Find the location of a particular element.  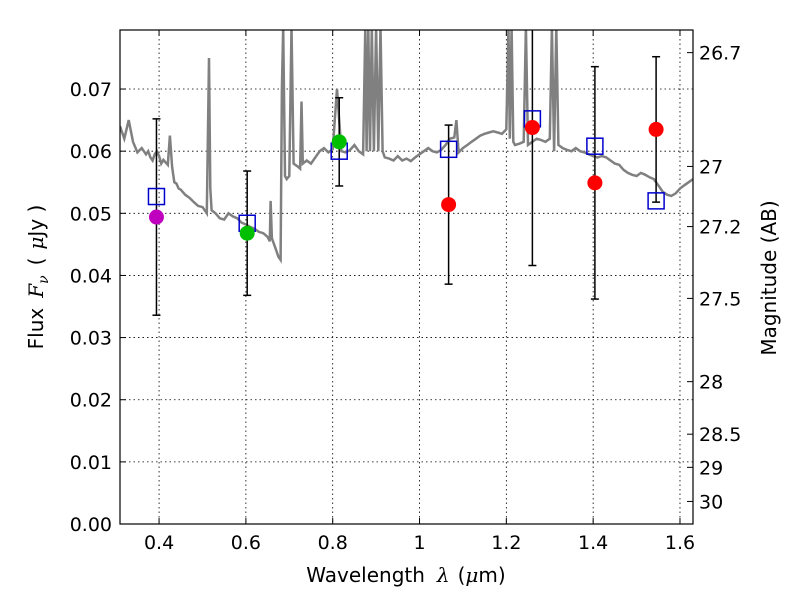

observed-points is located at coordinates (406, 180).